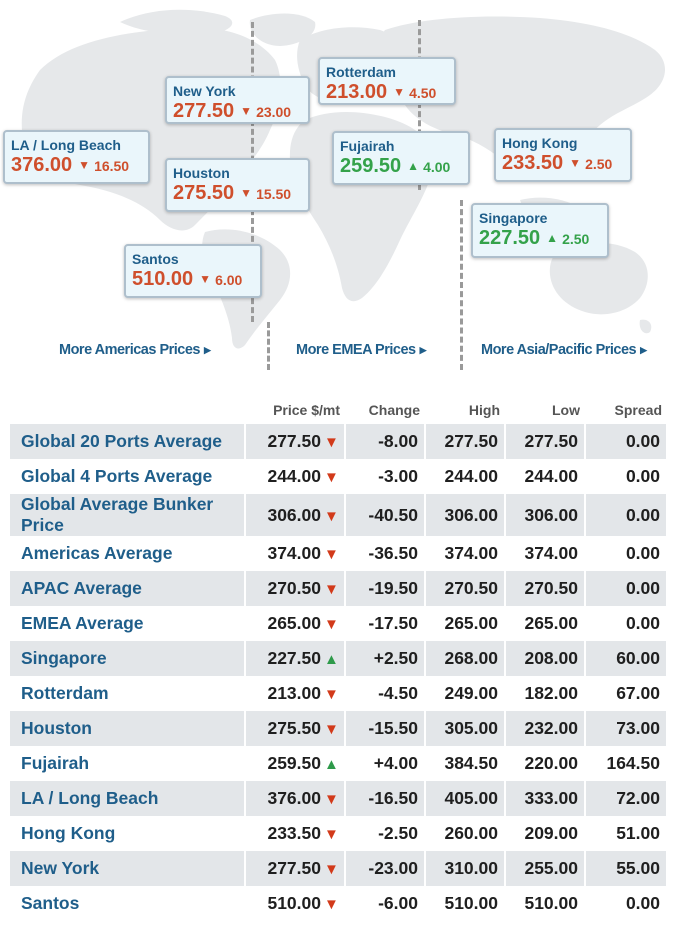 The height and width of the screenshot is (936, 676). What do you see at coordinates (237, 100) in the screenshot?
I see `price-card-new-york: New York 277.50 ▼ 23.00` at bounding box center [237, 100].